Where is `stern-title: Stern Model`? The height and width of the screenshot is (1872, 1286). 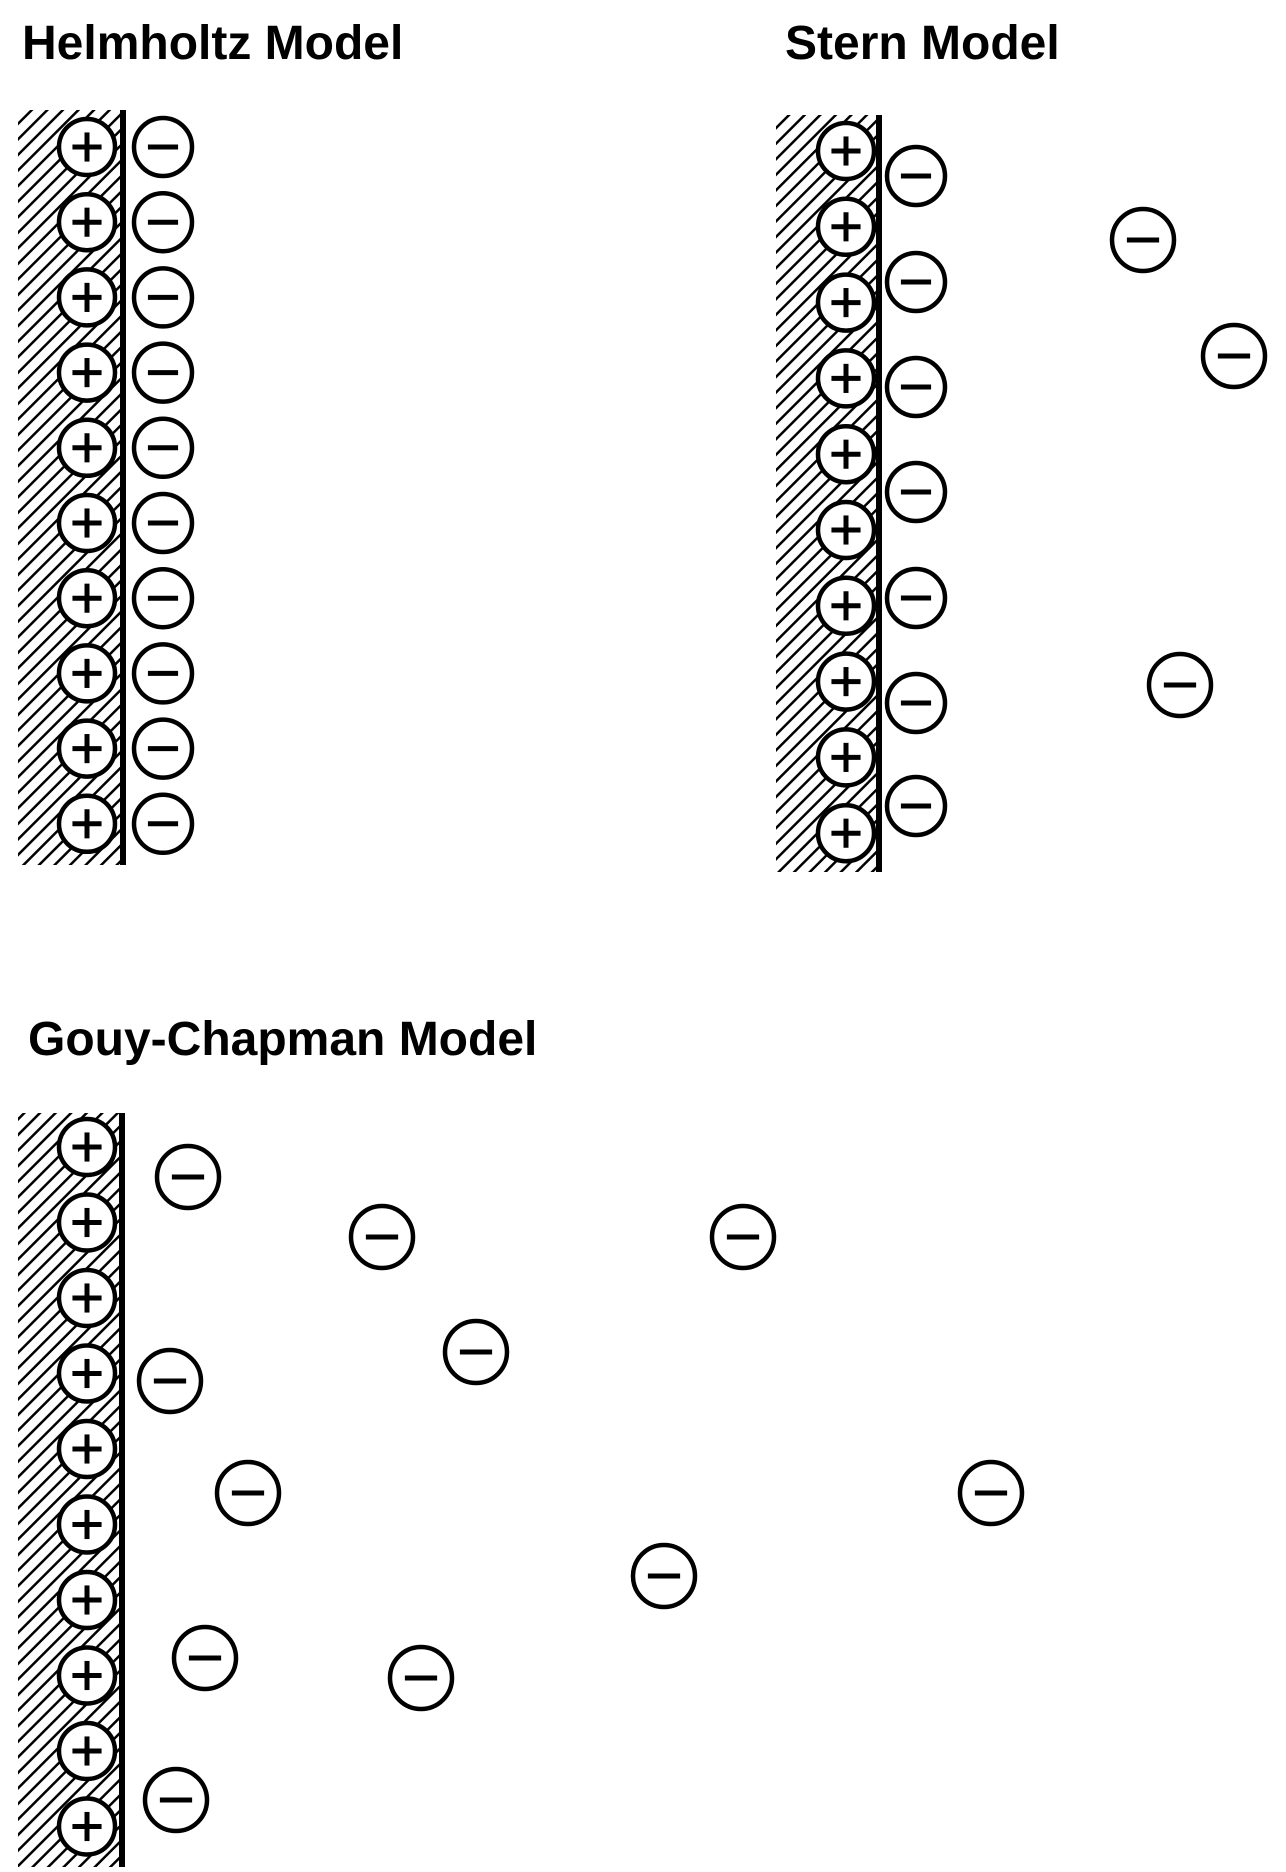
stern-title: Stern Model is located at coordinates (922, 43).